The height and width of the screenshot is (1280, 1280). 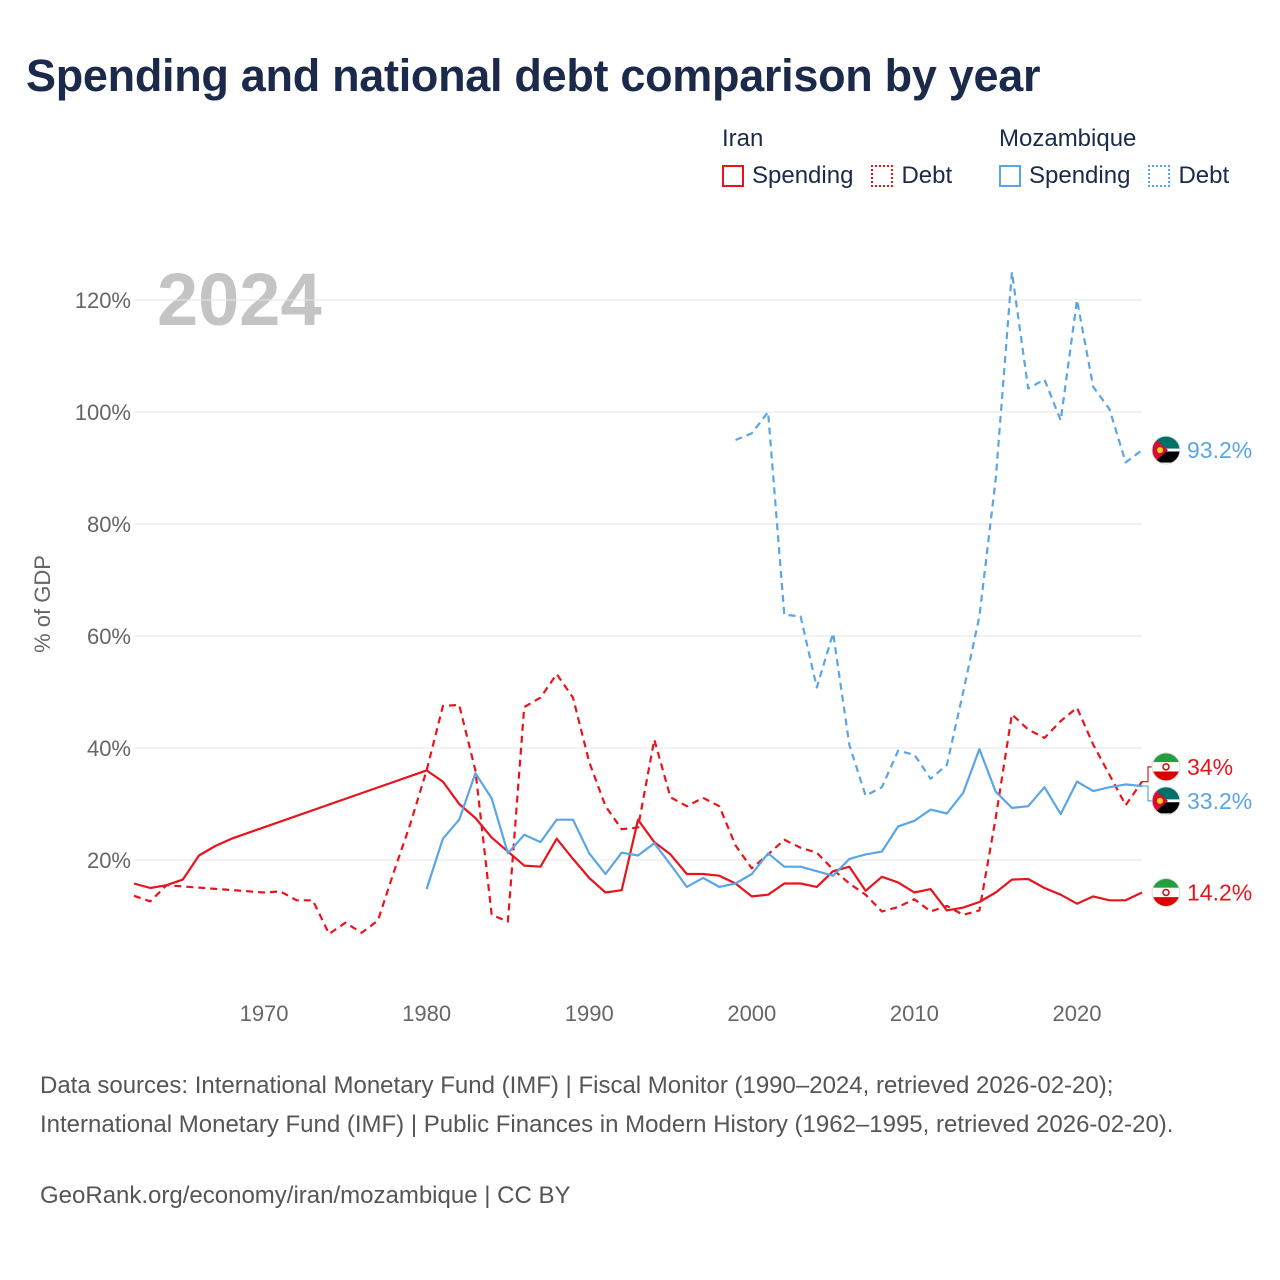 What do you see at coordinates (1147, 774) in the screenshot?
I see `label-connector-iran-debt` at bounding box center [1147, 774].